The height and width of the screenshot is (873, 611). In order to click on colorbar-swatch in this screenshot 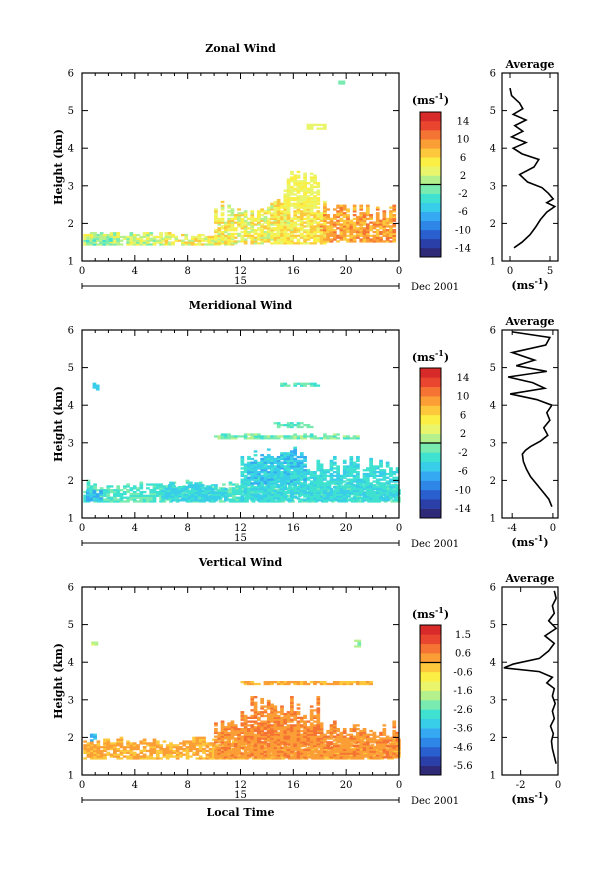, I will do `click(430, 466)`.